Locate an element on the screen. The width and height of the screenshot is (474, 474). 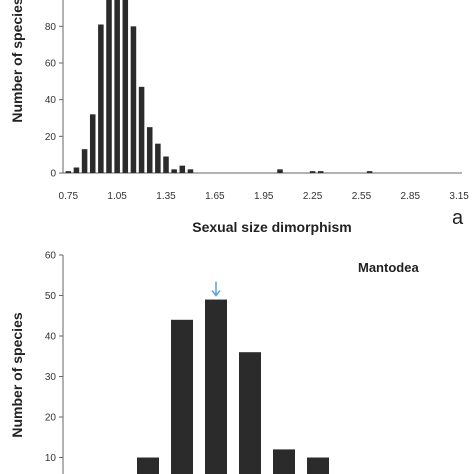
top-x-tick-label: 2.25 is located at coordinates (313, 196).